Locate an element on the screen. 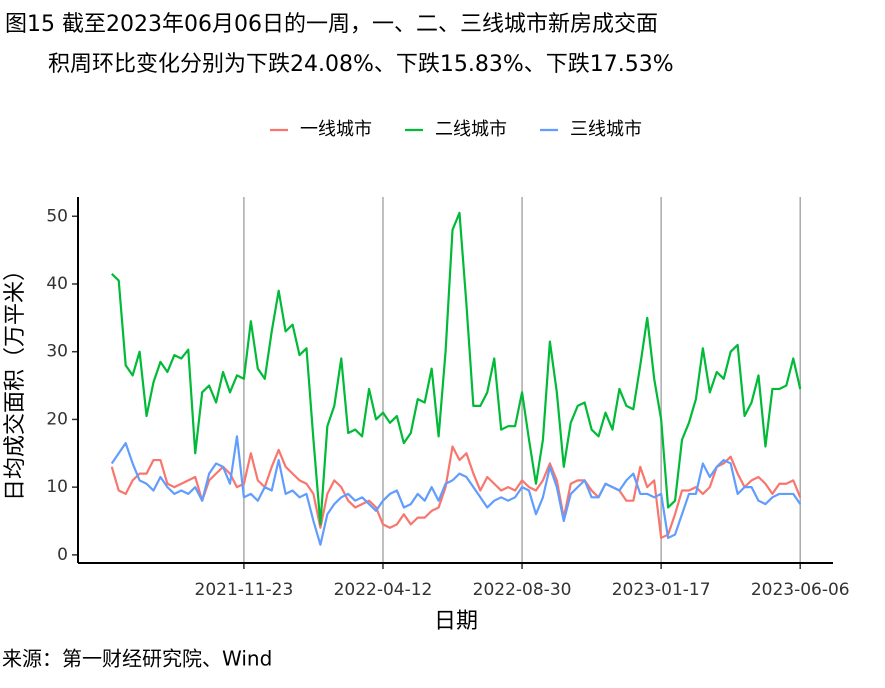 This screenshot has height=688, width=885. x-tick-label: 2021-11-23 is located at coordinates (244, 590).